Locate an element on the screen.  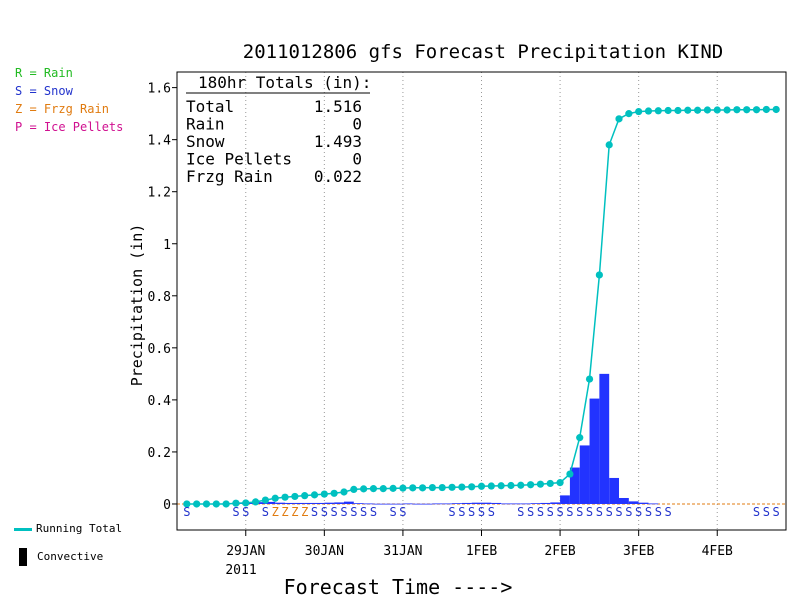
legend-rain: R = Rain is located at coordinates (44, 73).